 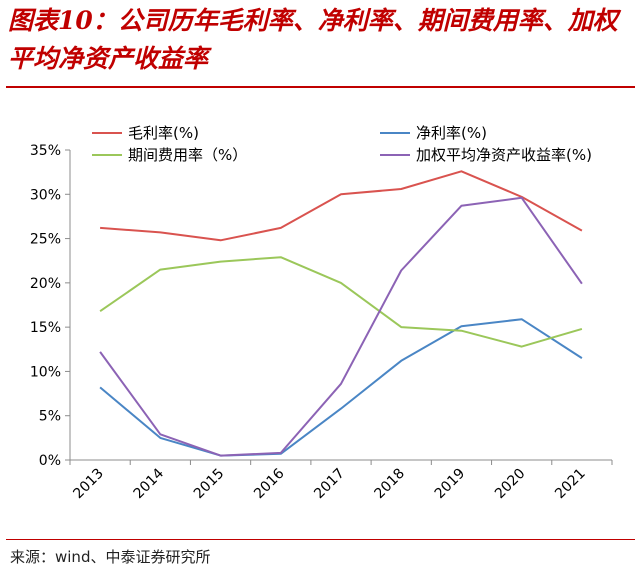 I want to click on legend-label: 毛利率(%), so click(x=163, y=133).